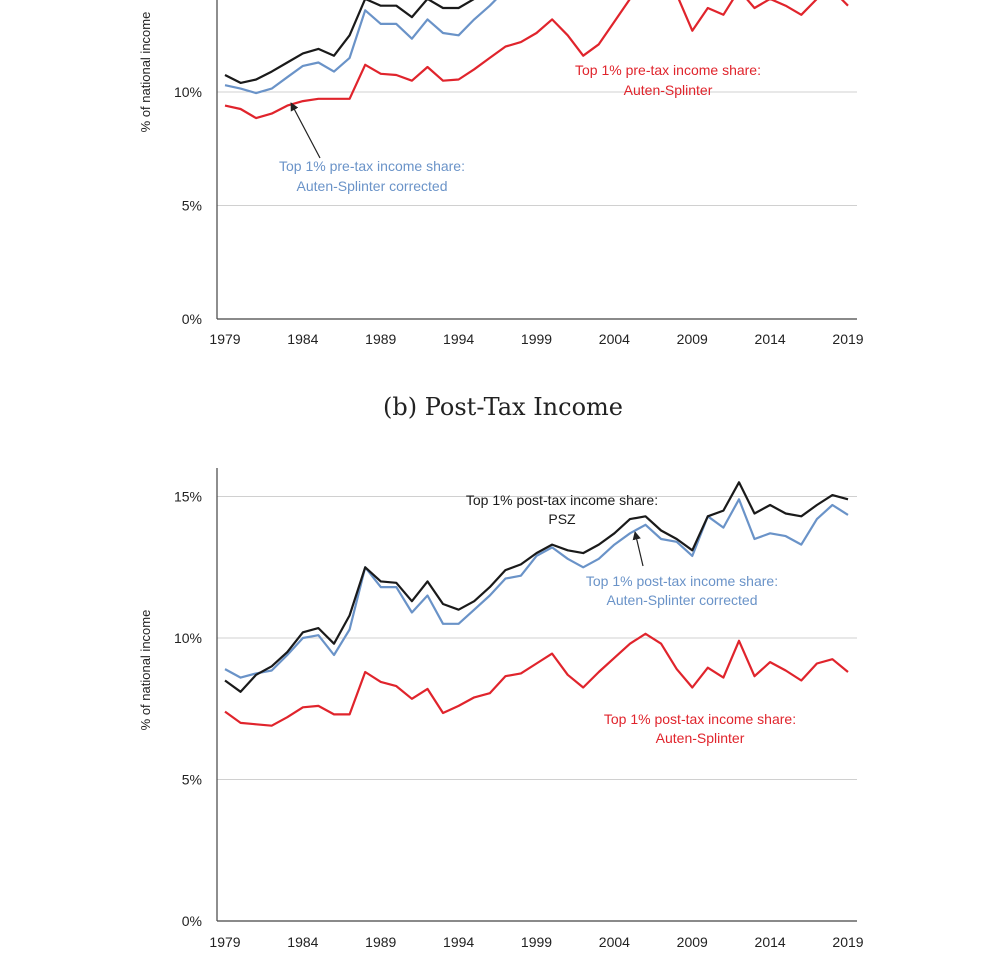  Describe the element at coordinates (700, 719) in the screenshot. I see `annotation-as-line1: Top 1% post-tax income share:` at that location.